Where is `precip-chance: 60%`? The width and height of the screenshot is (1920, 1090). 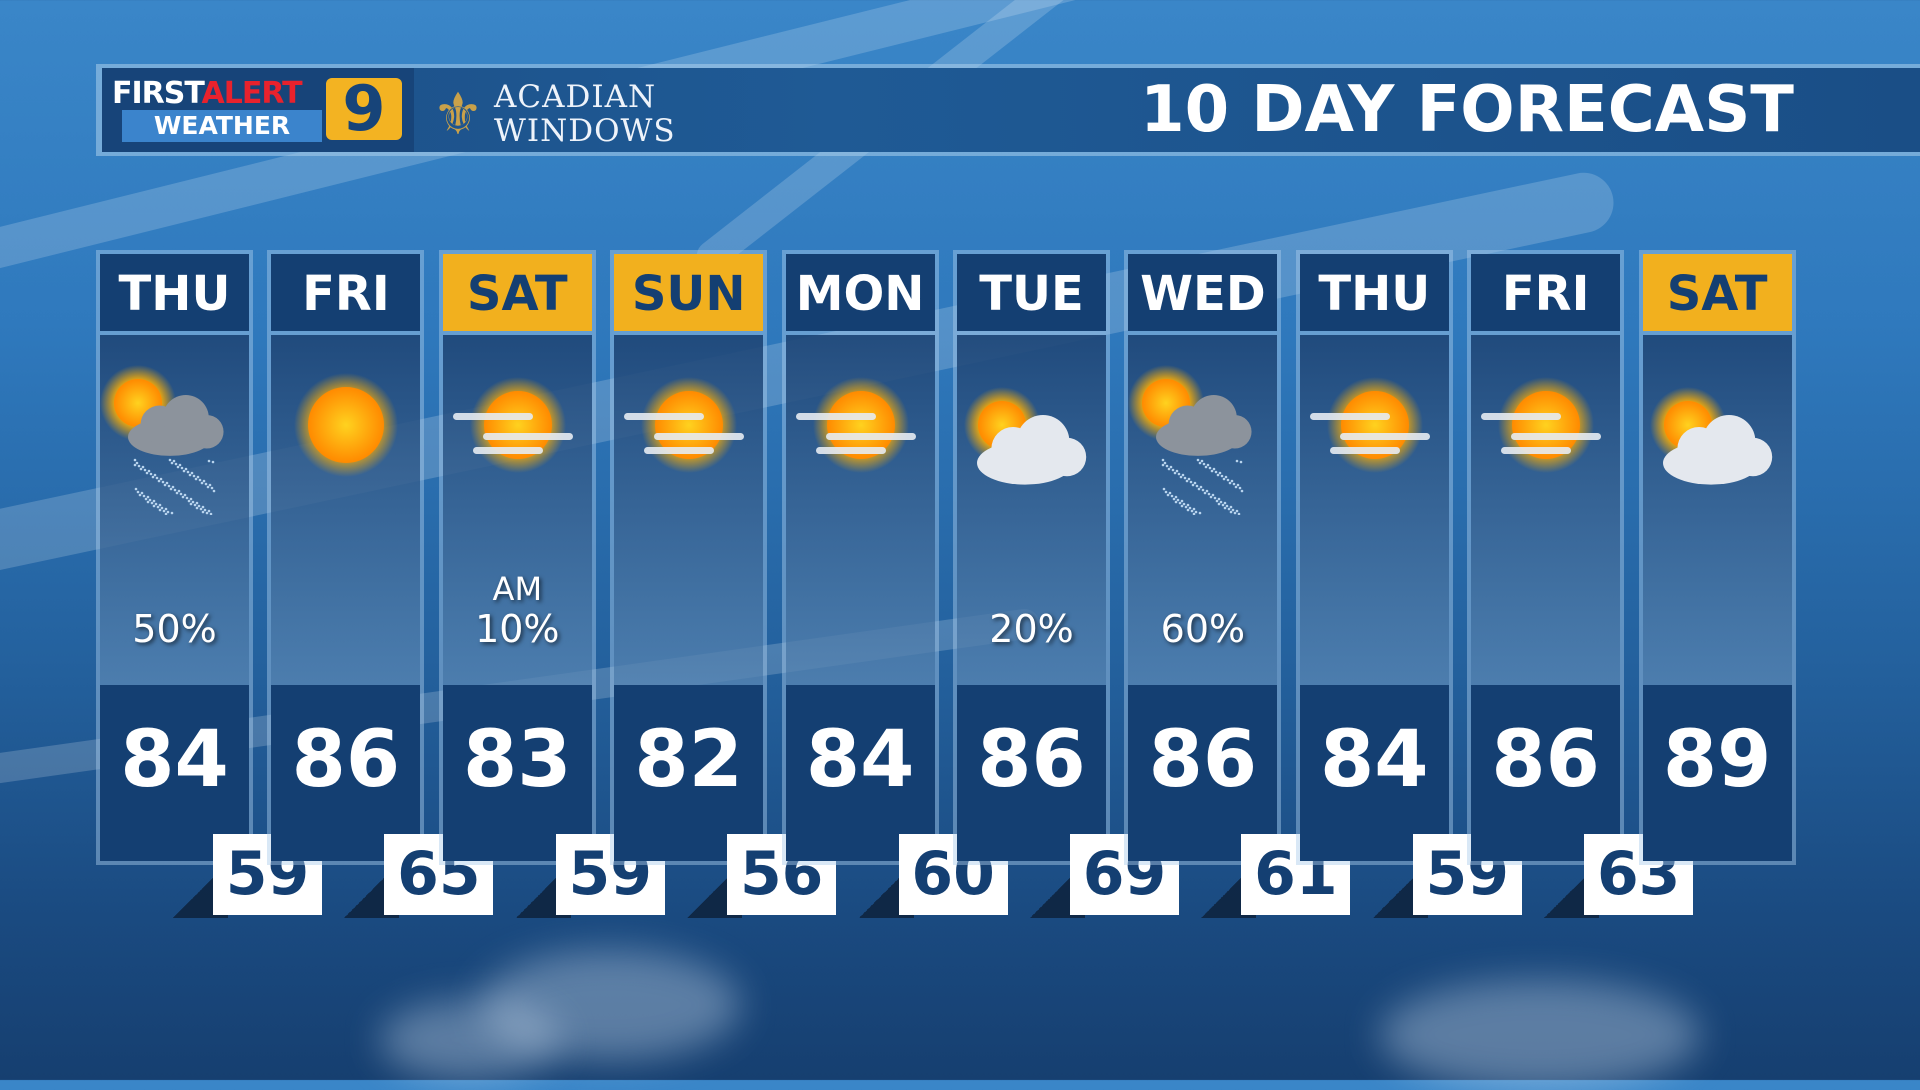
precip-chance: 60% is located at coordinates (1202, 629).